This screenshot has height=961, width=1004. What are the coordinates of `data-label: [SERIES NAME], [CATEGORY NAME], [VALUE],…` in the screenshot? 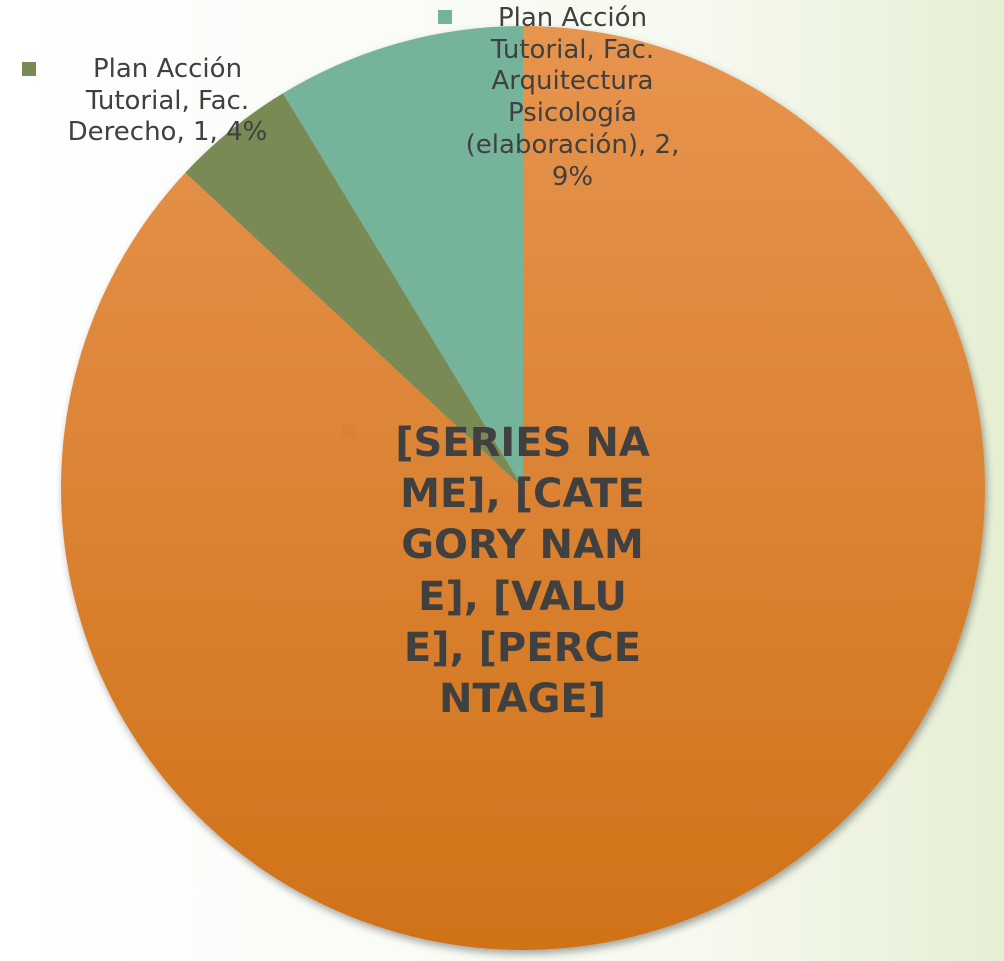 It's located at (522, 571).